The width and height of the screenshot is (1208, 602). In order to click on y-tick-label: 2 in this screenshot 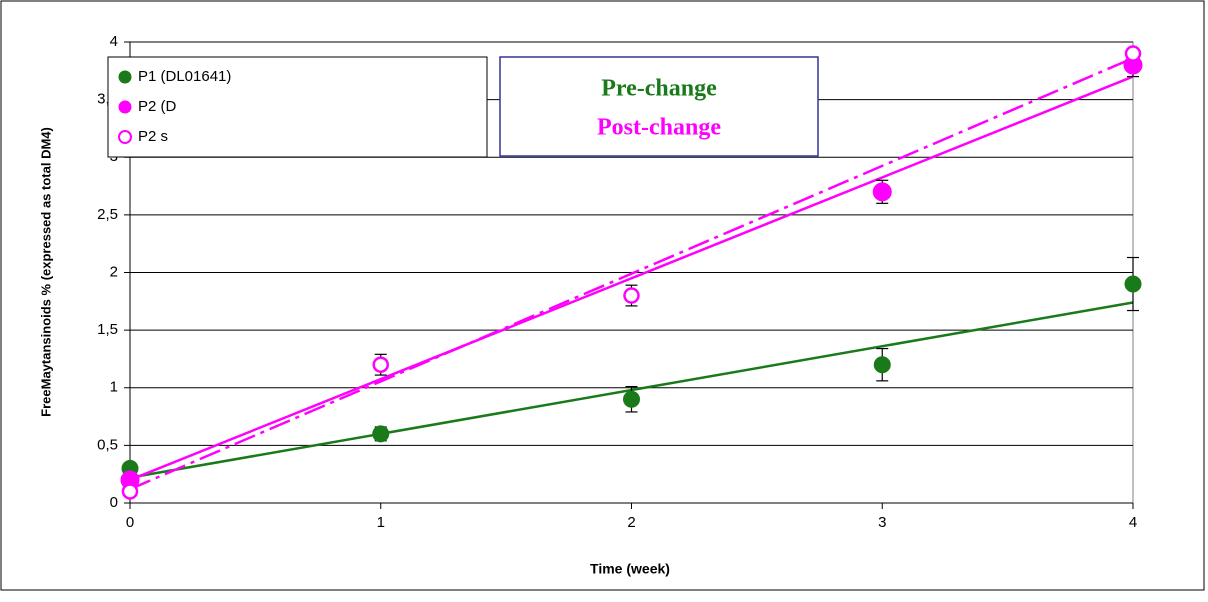, I will do `click(114, 271)`.